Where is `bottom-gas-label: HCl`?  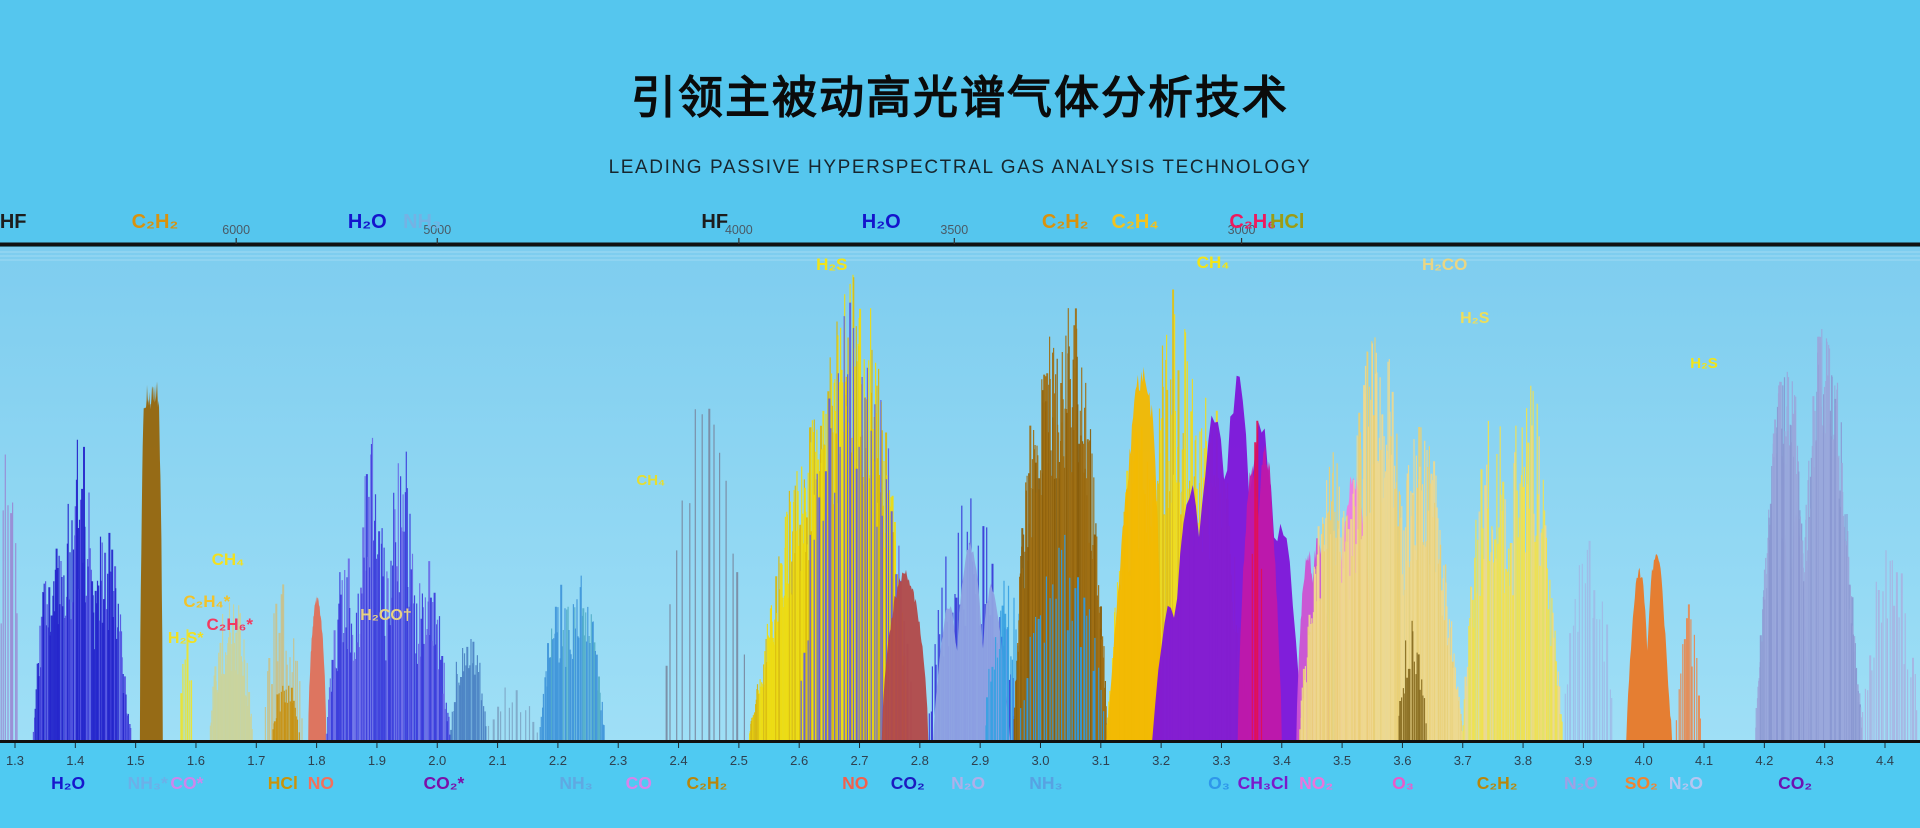 bottom-gas-label: HCl is located at coordinates (283, 783).